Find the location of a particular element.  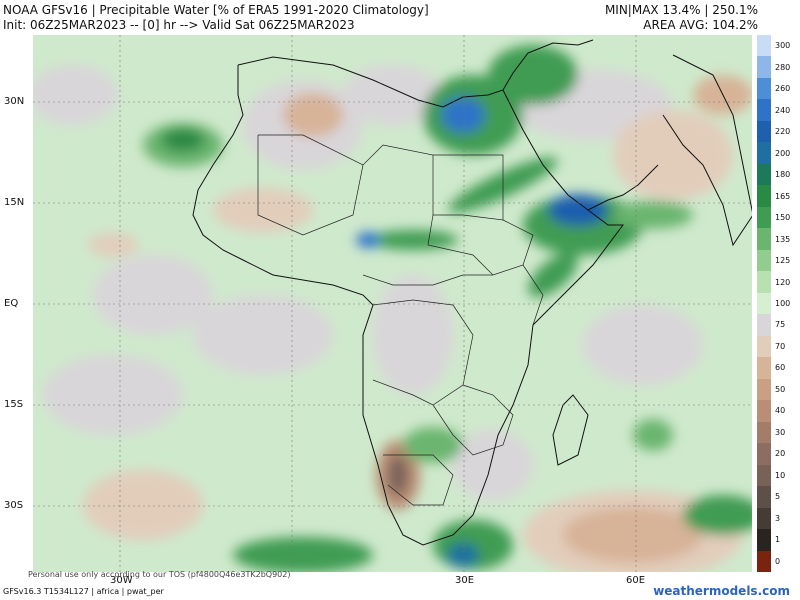

colorbar-label: 220 is located at coordinates (783, 132).